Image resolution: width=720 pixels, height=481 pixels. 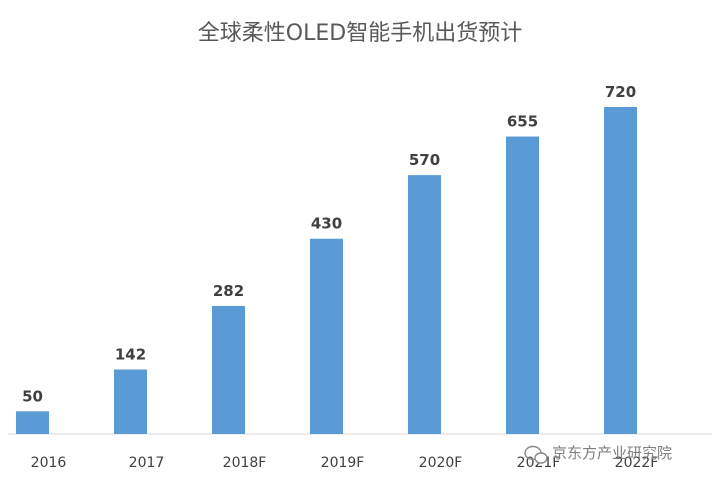 I want to click on bar-2021f, so click(x=522, y=285).